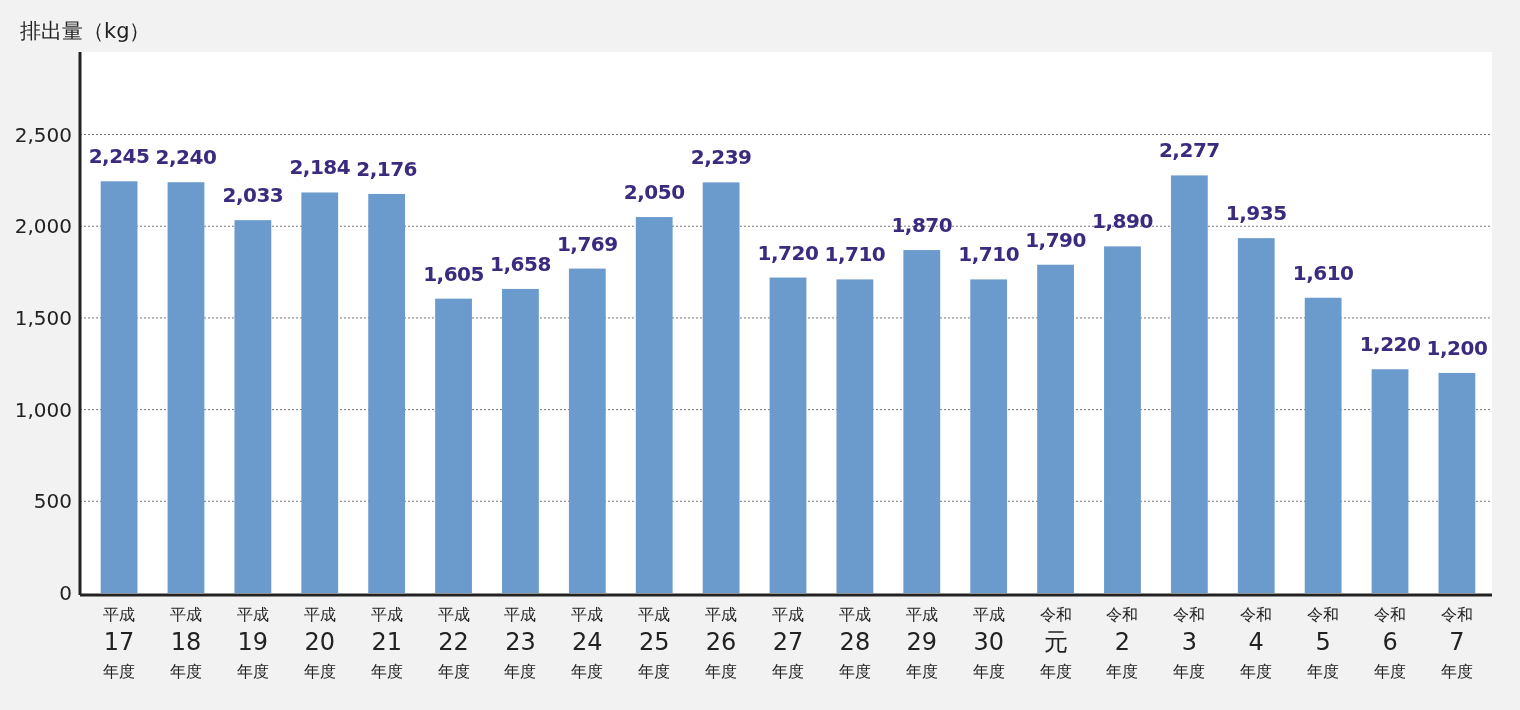 The width and height of the screenshot is (1520, 710). Describe the element at coordinates (788, 643) in the screenshot. I see `x-tick-label: 平成27年度` at that location.